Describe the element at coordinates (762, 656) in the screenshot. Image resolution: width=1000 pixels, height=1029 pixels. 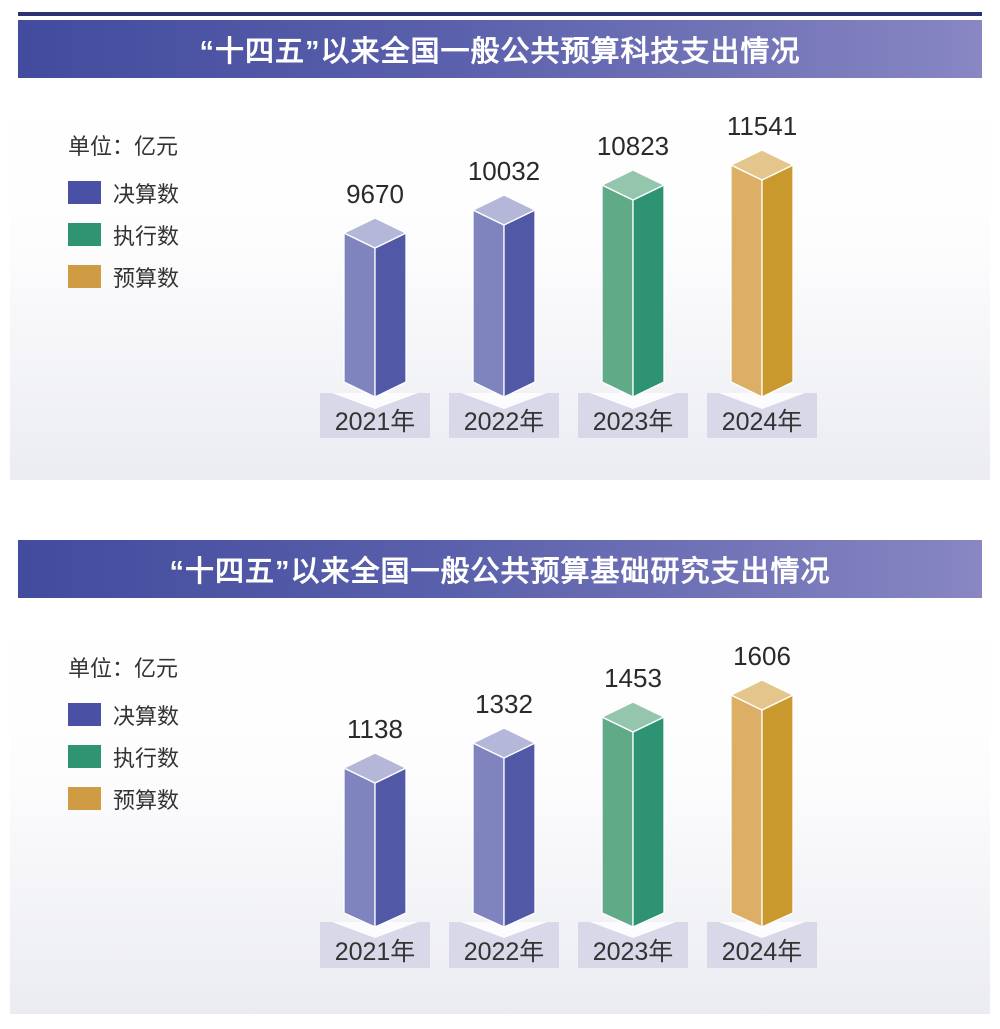
I see `bar-value-label: 1606` at that location.